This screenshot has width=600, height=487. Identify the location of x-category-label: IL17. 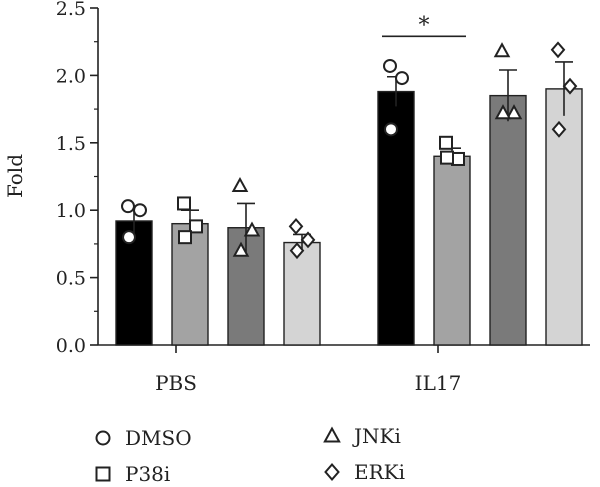
(438, 383).